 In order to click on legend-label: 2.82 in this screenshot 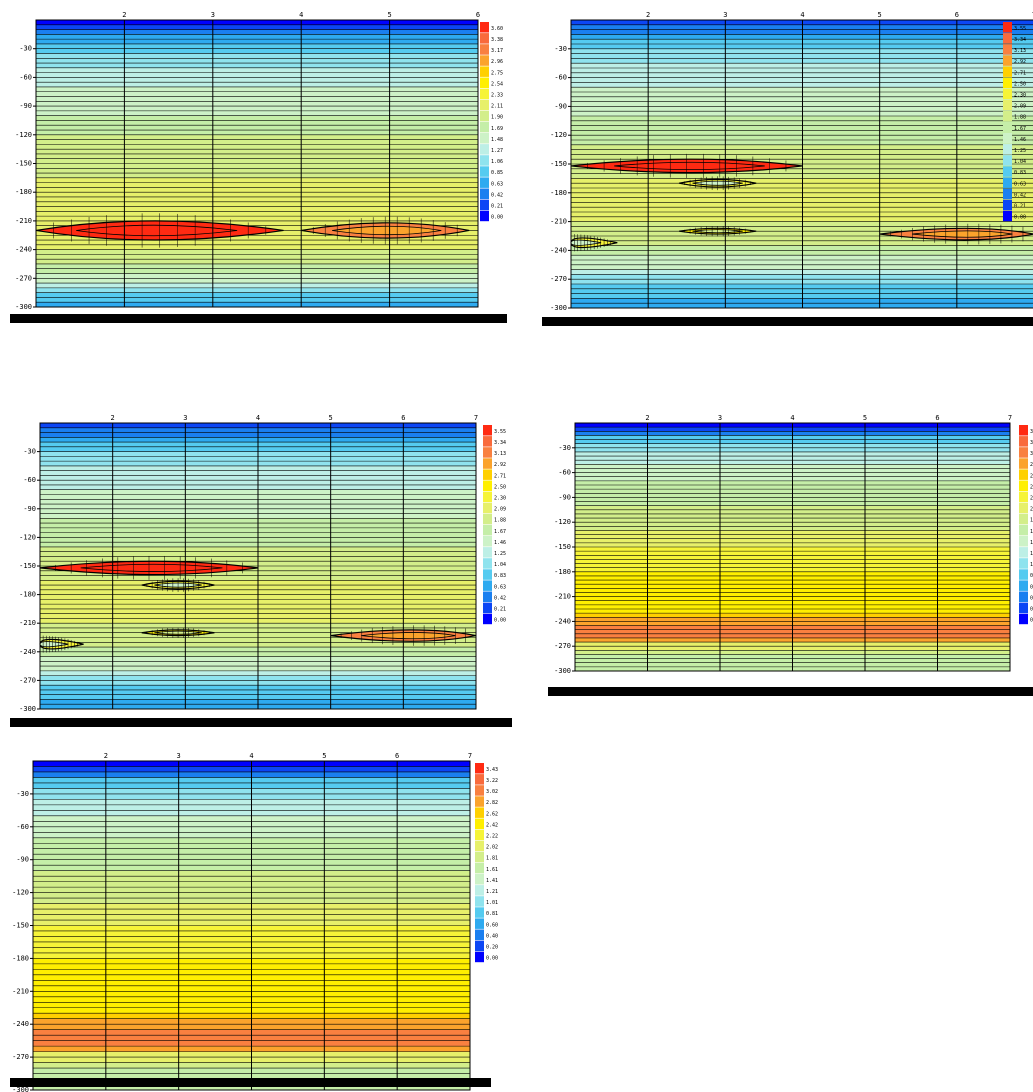, I will do `click(1031, 465)`.